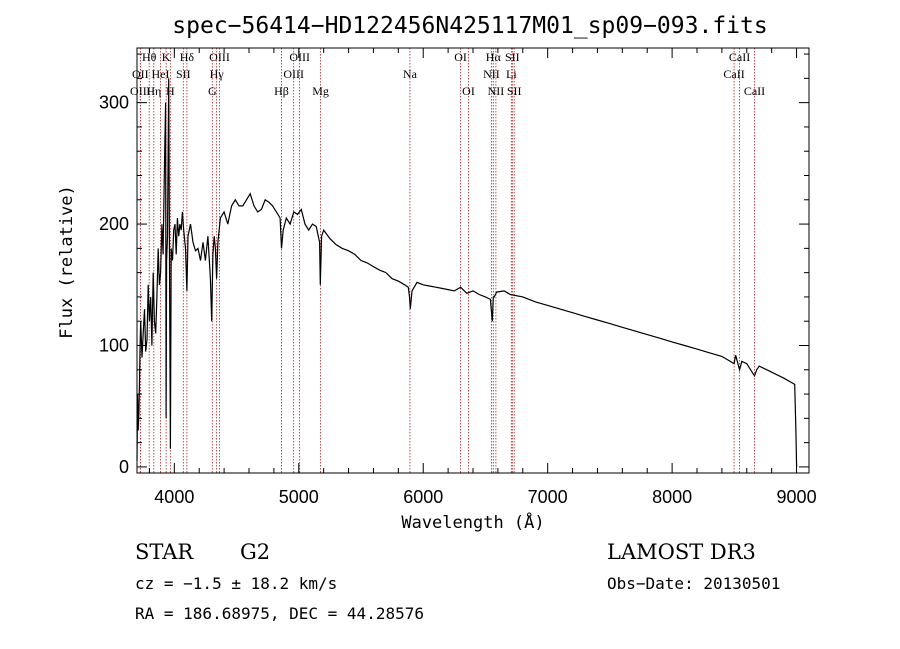 The image size is (900, 649). Describe the element at coordinates (153, 91) in the screenshot. I see `spectral-line-label: Hη` at that location.